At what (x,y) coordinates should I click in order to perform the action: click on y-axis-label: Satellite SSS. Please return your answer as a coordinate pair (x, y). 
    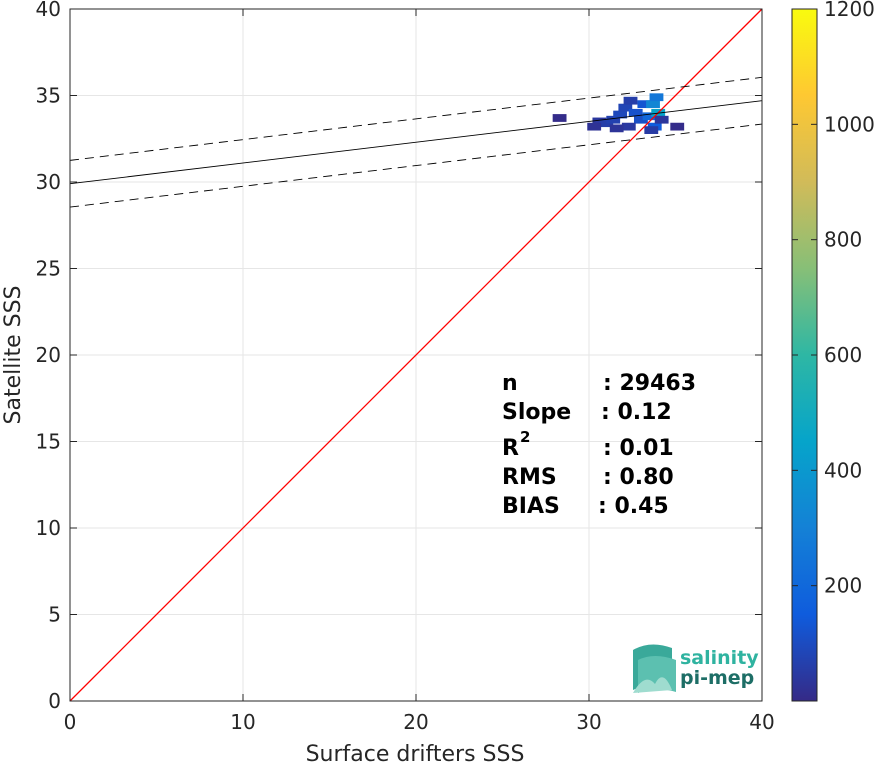
    Looking at the image, I should click on (13, 355).